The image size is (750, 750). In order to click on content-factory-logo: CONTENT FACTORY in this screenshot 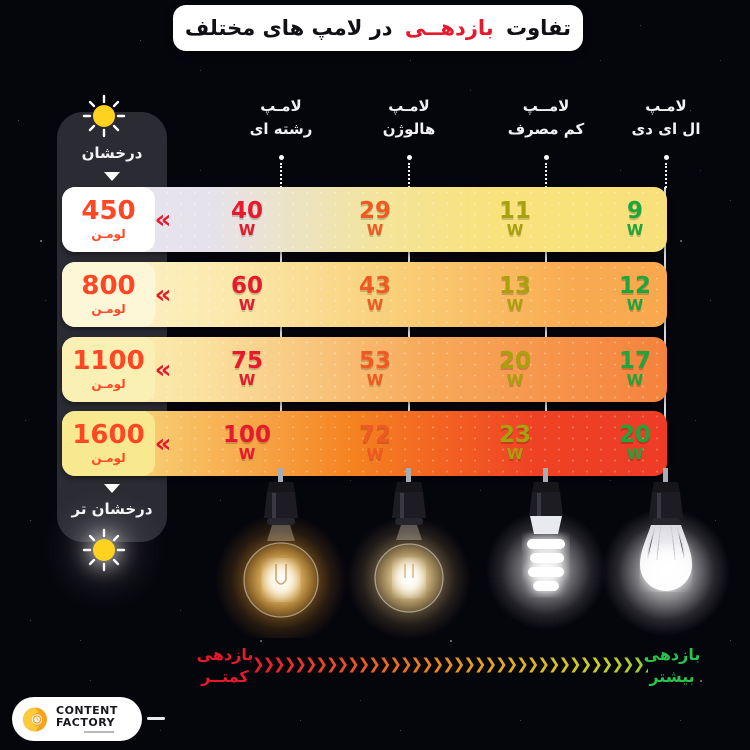, I will do `click(77, 719)`.